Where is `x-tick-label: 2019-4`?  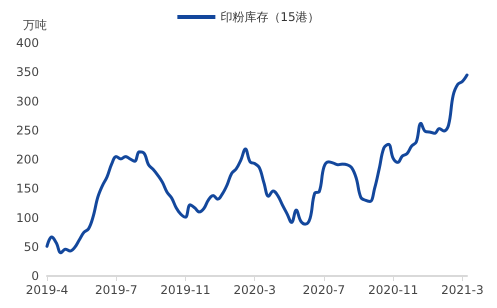
x-tick-label: 2019-4 is located at coordinates (47, 290).